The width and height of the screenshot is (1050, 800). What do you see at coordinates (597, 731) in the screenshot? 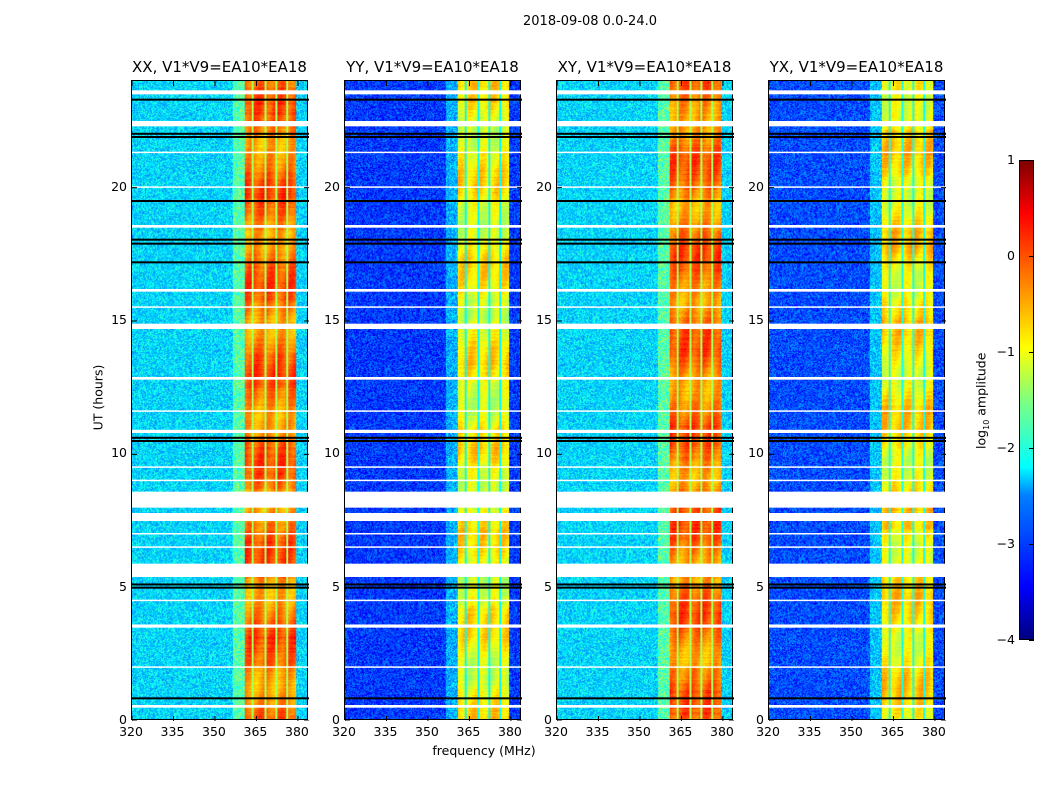
I see `x-tick-label: 335` at bounding box center [597, 731].